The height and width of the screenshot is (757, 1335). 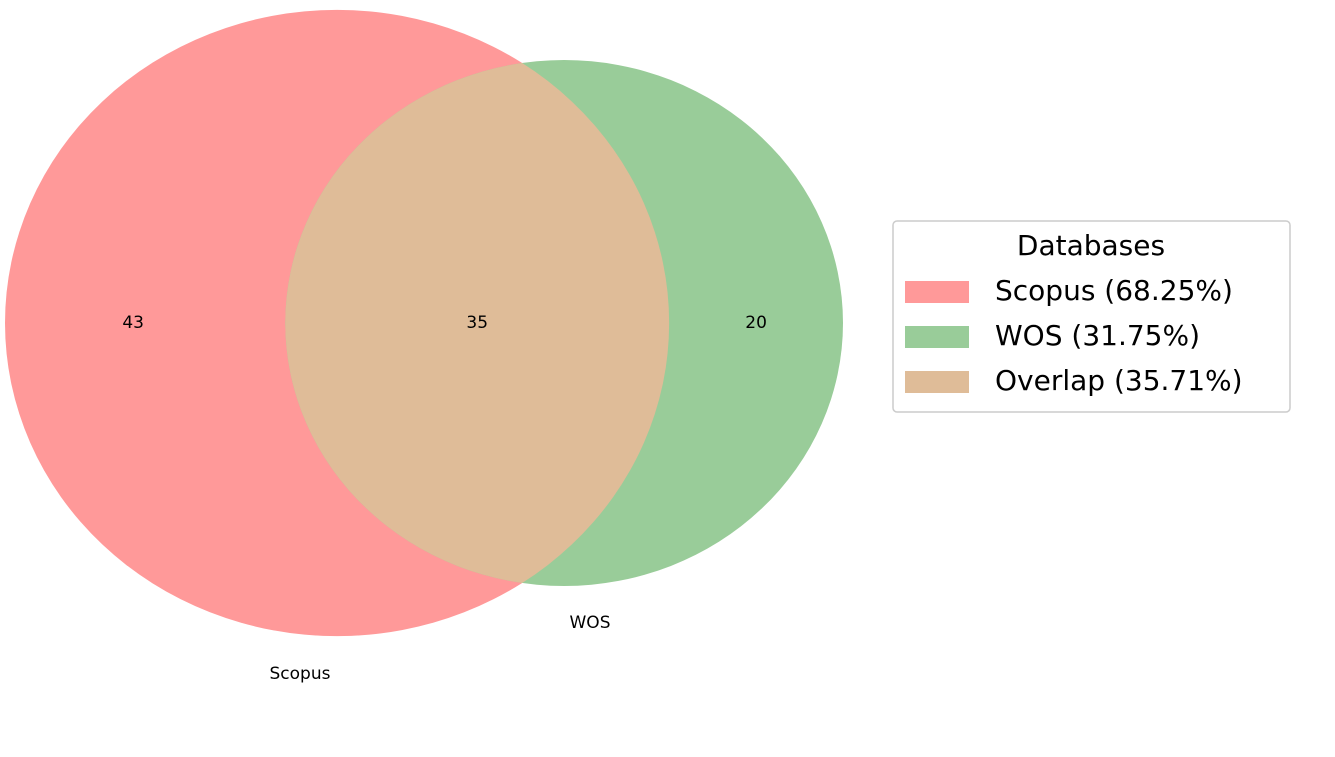 I want to click on set-label: WOS, so click(x=590, y=623).